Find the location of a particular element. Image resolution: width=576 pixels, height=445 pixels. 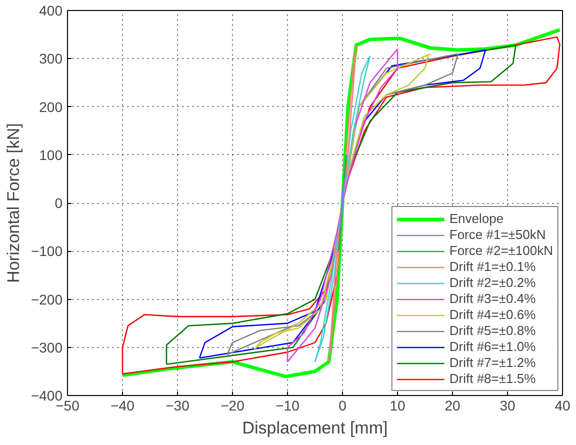

y-tick-label: −200 is located at coordinates (46, 299).